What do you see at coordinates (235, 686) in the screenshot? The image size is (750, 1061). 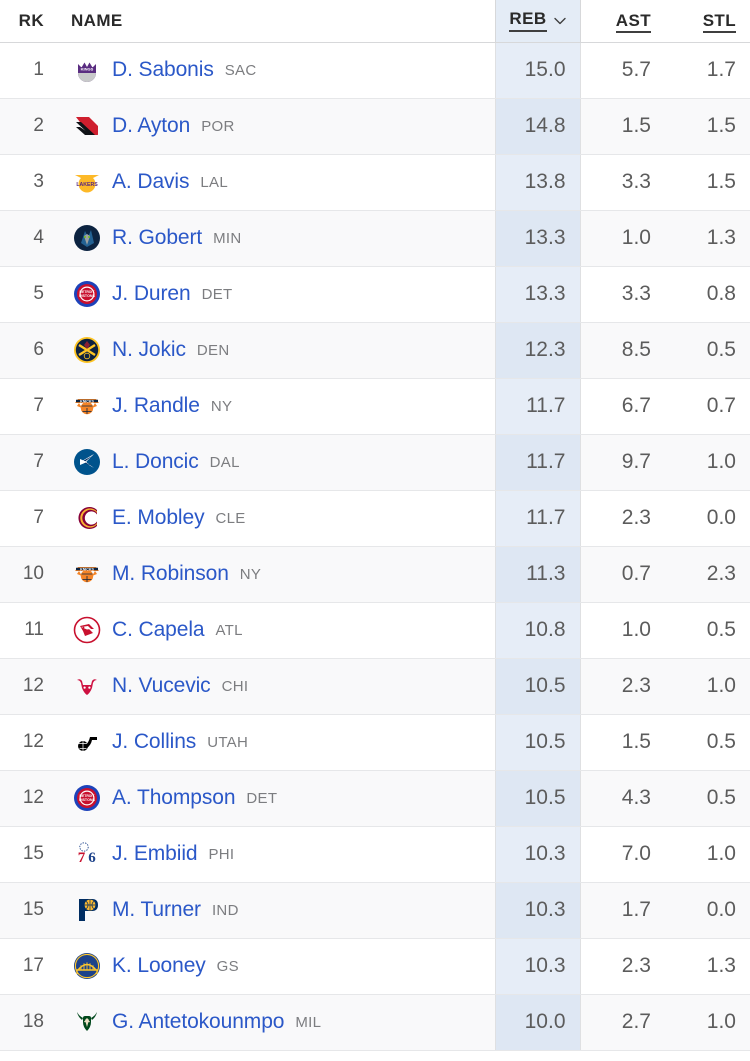 I see `team-abbreviation: CHI` at bounding box center [235, 686].